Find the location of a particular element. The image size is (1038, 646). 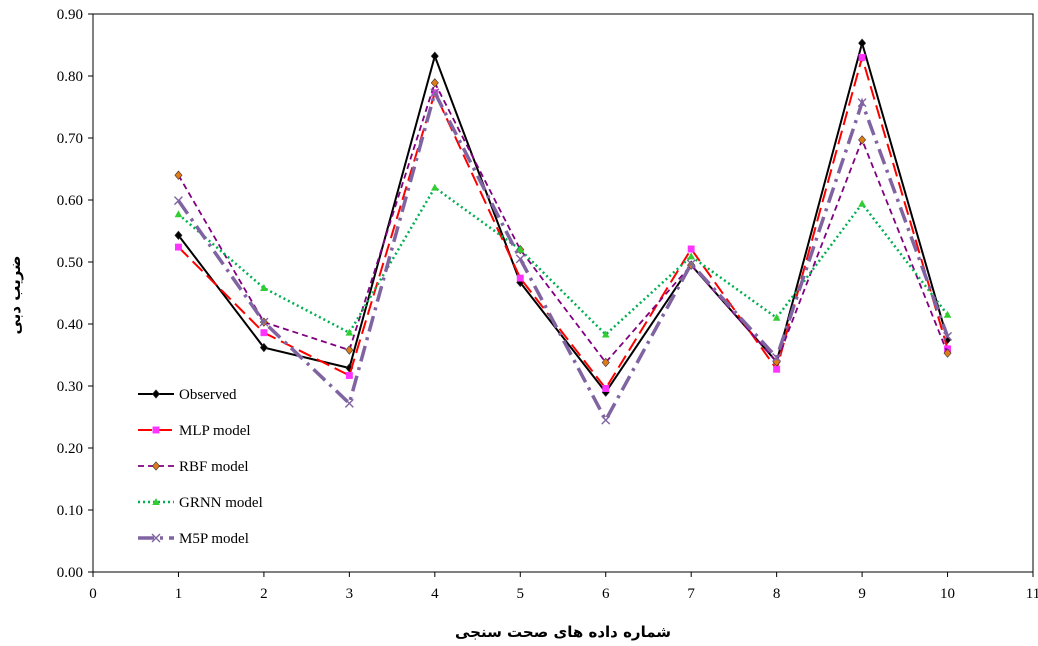

x-tick-label: 11 is located at coordinates (1032, 594).